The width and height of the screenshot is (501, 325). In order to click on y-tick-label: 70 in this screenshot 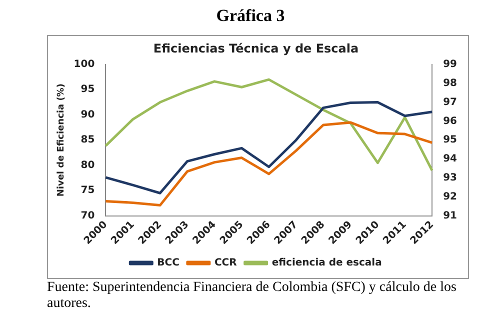, I will do `click(87, 216)`.